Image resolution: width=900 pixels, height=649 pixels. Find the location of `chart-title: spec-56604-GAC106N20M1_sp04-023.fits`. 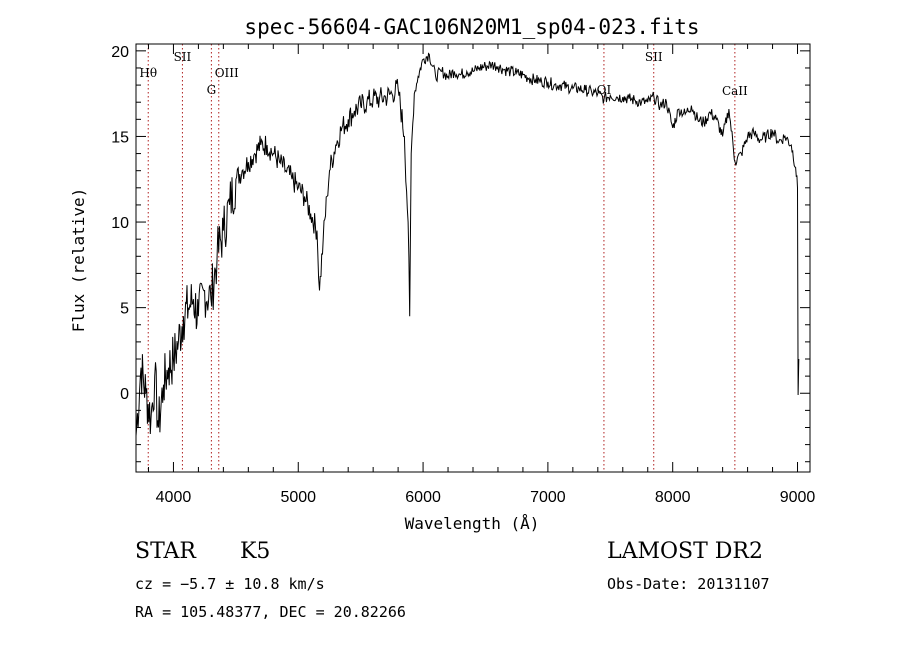

chart-title: spec-56604-GAC106N20M1_sp04-023.fits is located at coordinates (471, 27).